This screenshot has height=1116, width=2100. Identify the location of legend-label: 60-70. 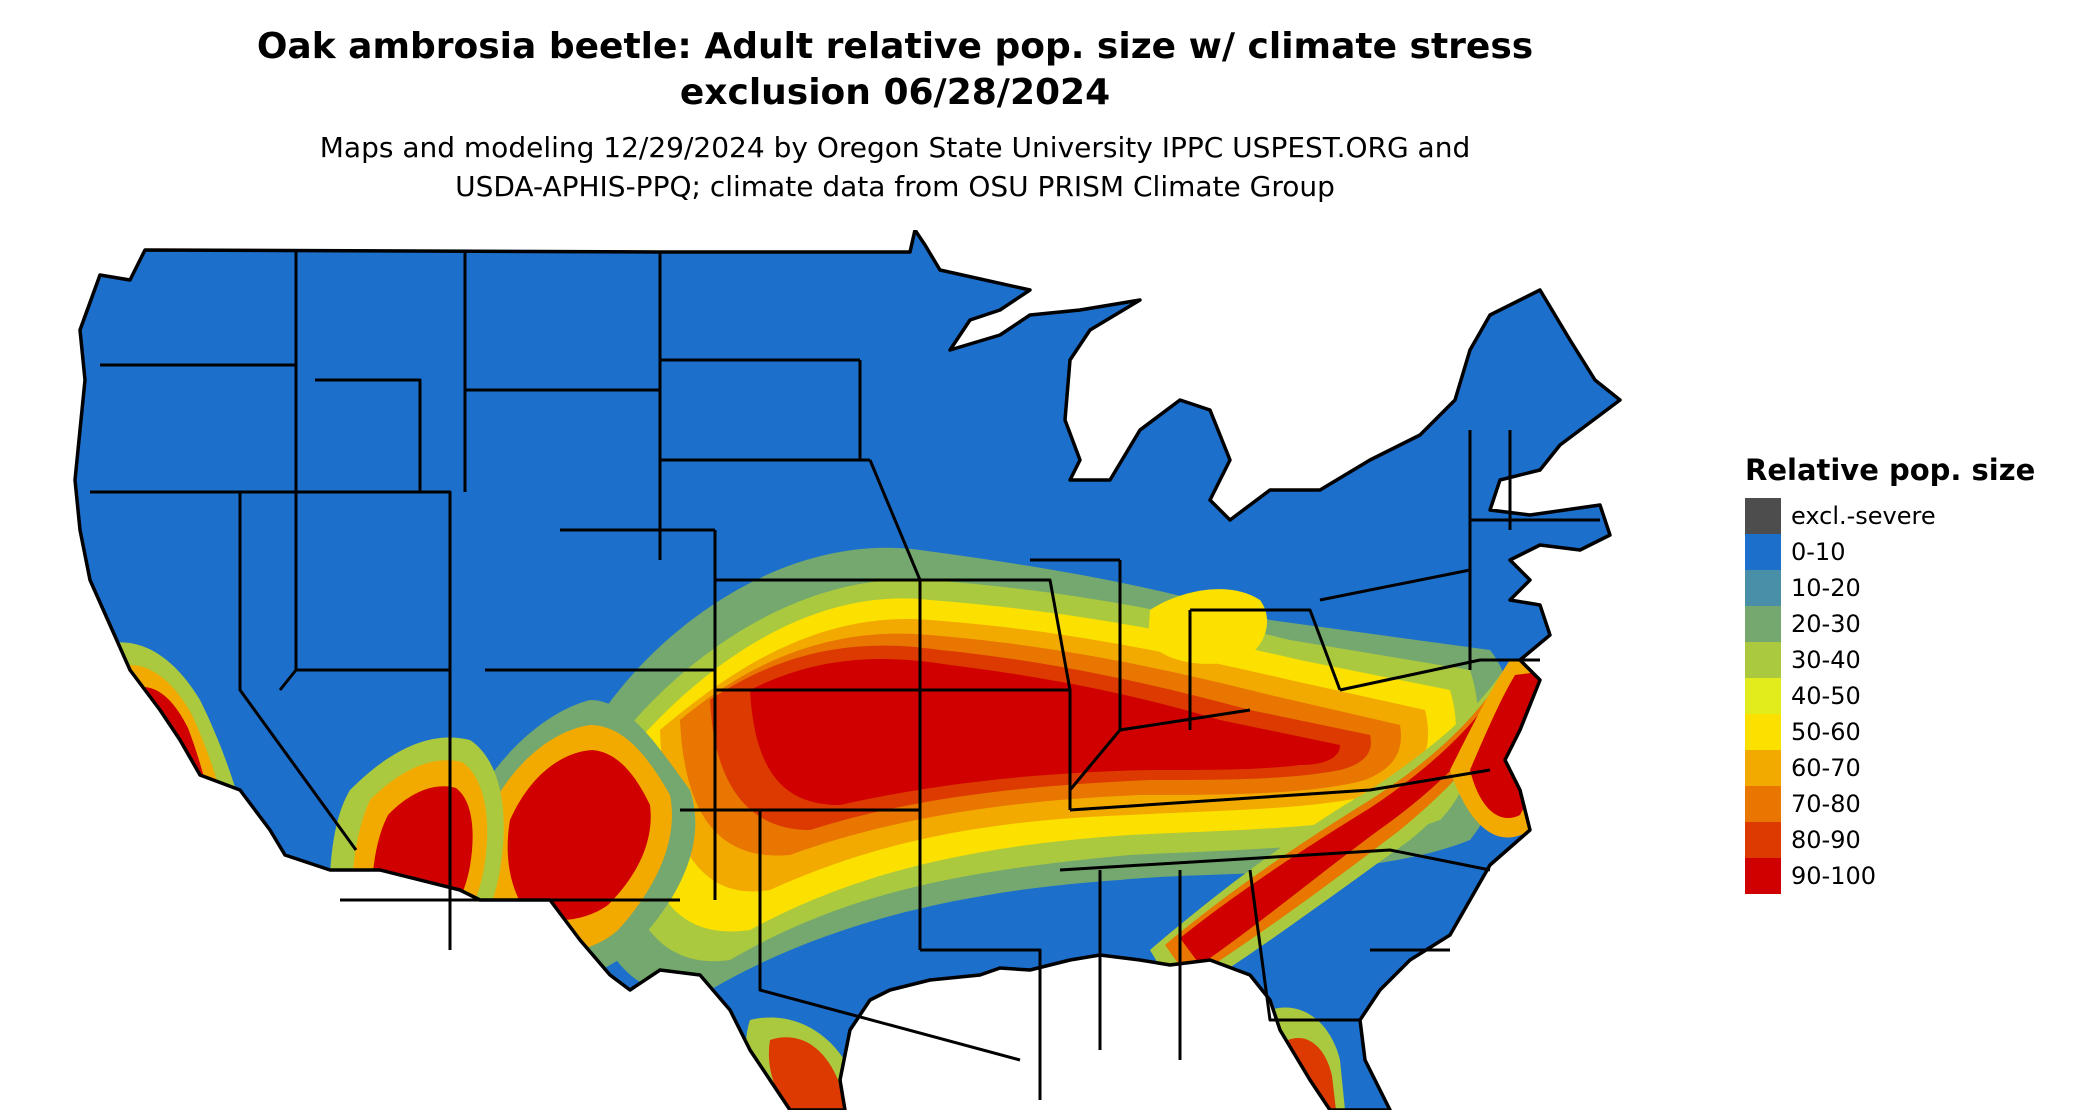
(1826, 768).